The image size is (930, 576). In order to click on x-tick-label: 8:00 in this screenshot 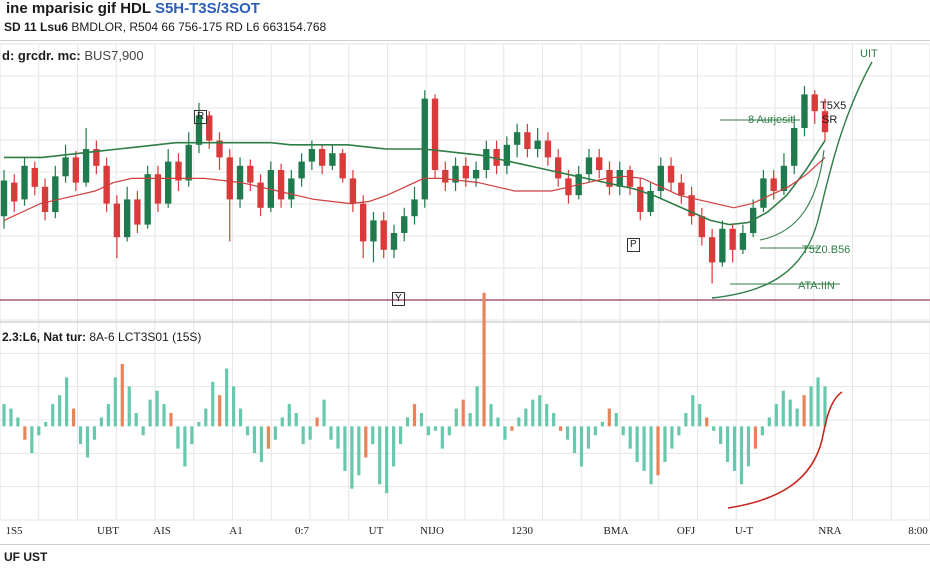, I will do `click(918, 531)`.